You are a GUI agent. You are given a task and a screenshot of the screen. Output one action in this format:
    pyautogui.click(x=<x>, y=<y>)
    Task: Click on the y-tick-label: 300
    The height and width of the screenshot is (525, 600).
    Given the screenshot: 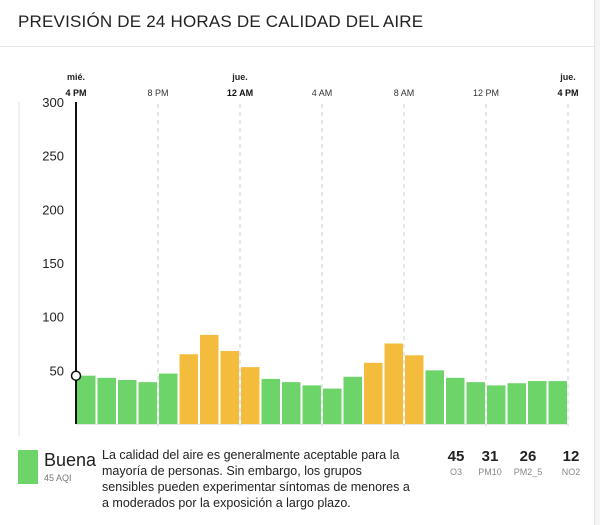 What is the action you would take?
    pyautogui.click(x=53, y=102)
    